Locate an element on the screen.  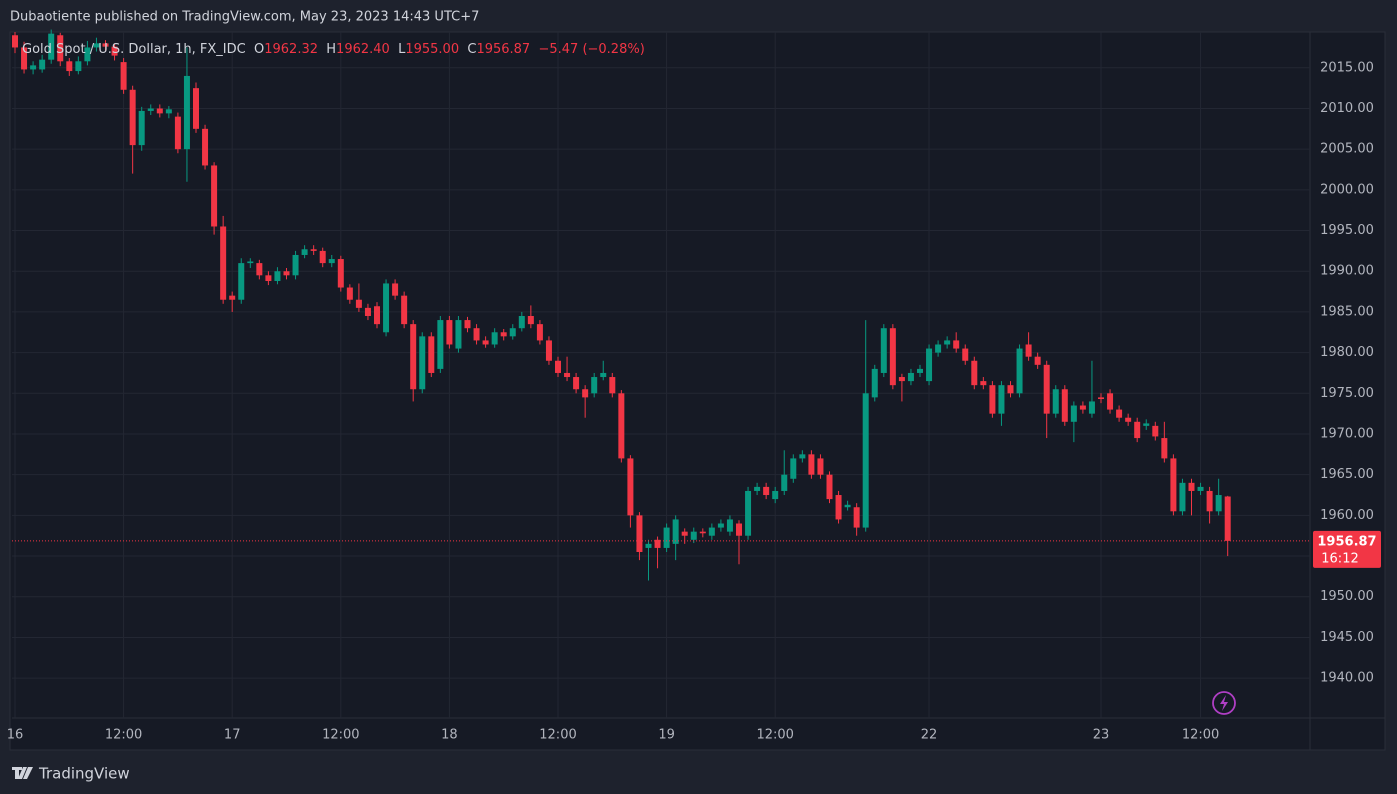
h-label: H is located at coordinates (331, 49).